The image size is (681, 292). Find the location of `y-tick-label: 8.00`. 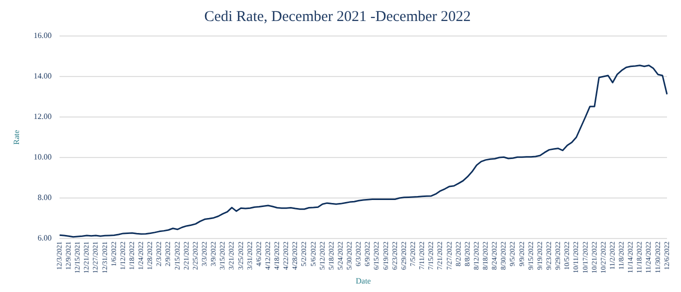

y-tick-label: 8.00 is located at coordinates (45, 197).